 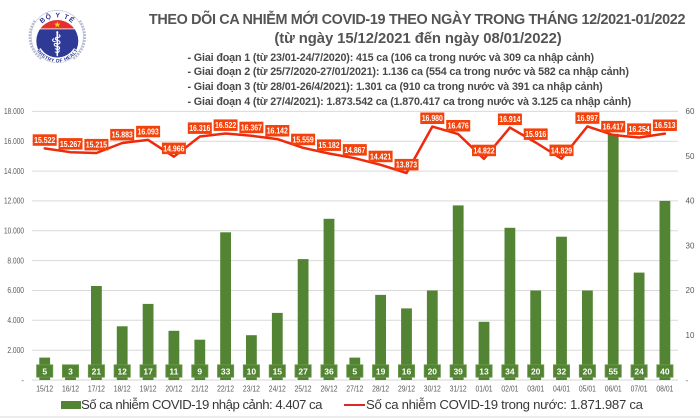 I want to click on svg-text: 15.559, so click(x=303, y=139).